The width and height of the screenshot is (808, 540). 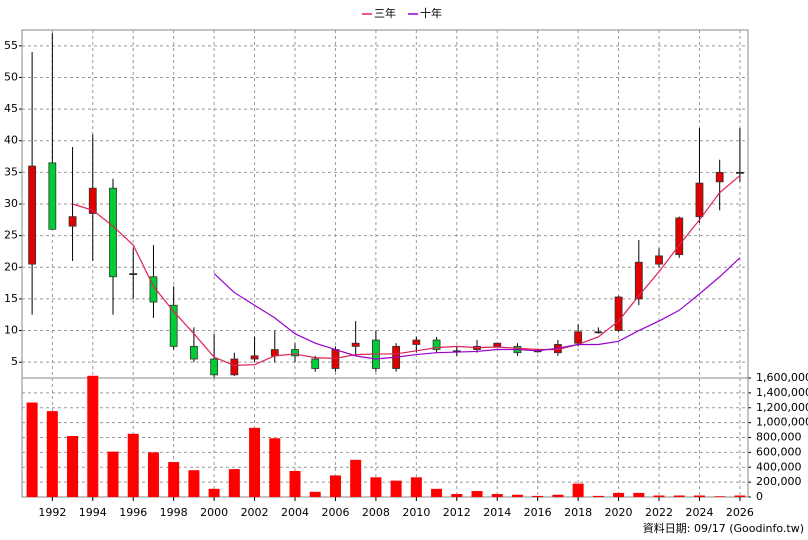 What do you see at coordinates (578, 512) in the screenshot?
I see `x-tick-label: 2018` at bounding box center [578, 512].